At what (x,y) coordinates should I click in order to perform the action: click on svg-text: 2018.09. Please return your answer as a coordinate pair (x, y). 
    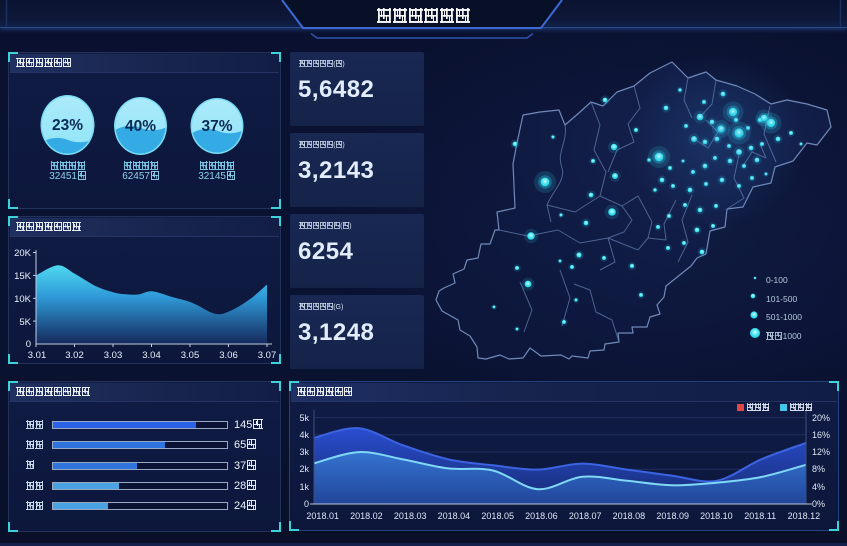
    Looking at the image, I should click on (672, 516).